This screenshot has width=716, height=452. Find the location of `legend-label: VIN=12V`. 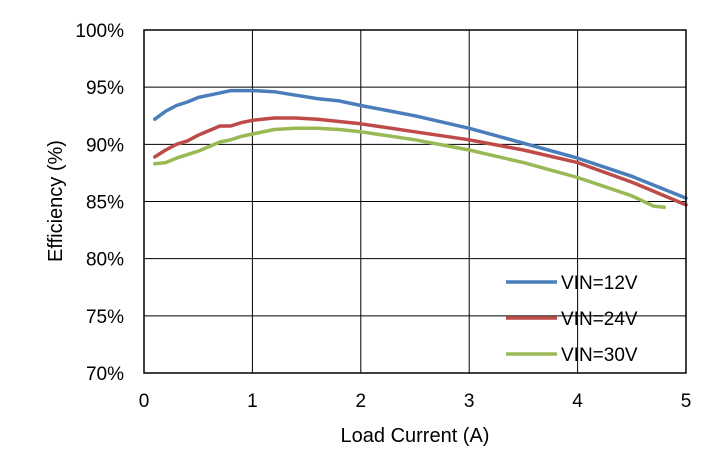

legend-label: VIN=12V is located at coordinates (599, 283).